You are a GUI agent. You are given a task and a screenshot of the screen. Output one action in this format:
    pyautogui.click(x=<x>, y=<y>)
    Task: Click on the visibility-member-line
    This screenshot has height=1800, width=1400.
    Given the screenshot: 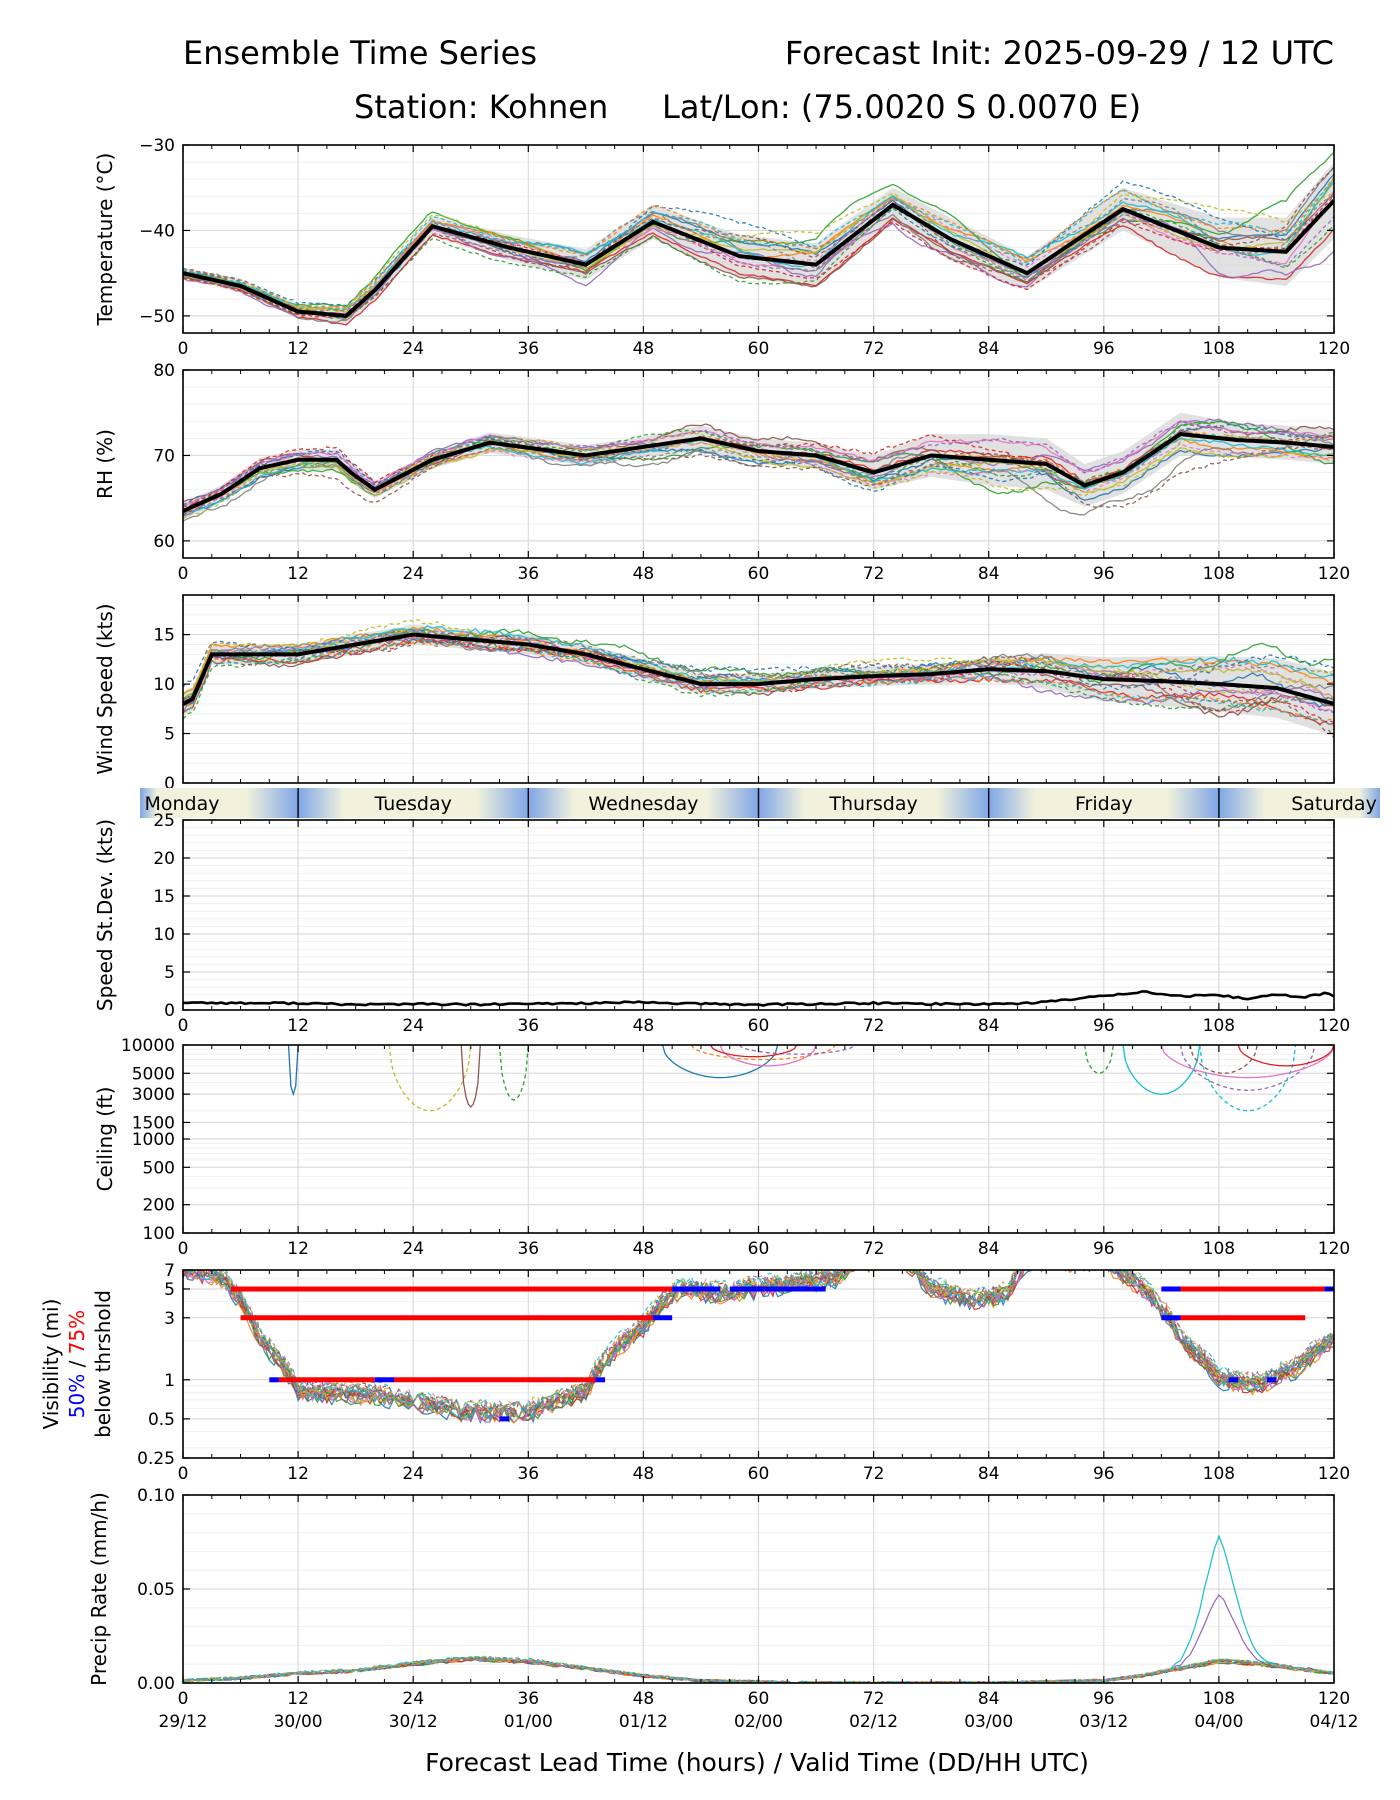 What is the action you would take?
    pyautogui.click(x=758, y=1343)
    